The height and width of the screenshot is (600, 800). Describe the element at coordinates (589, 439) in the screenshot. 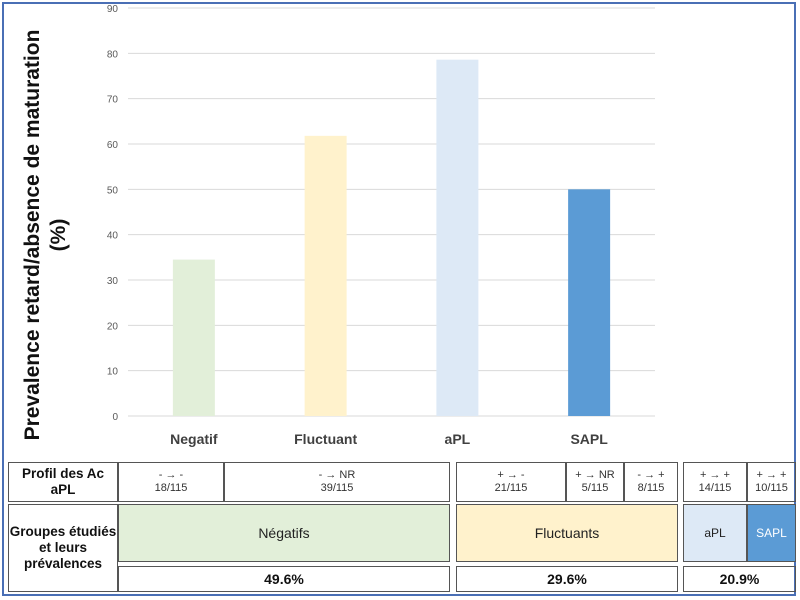

I see `x-tick-label: SAPL` at that location.